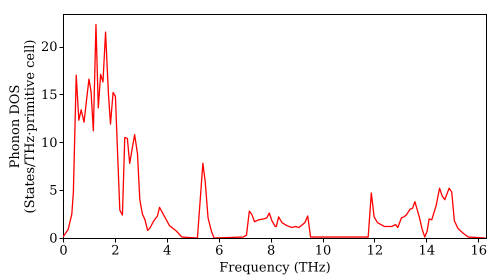 This screenshot has height=280, width=500. What do you see at coordinates (219, 251) in the screenshot?
I see `x-tick-label: 6` at bounding box center [219, 251].